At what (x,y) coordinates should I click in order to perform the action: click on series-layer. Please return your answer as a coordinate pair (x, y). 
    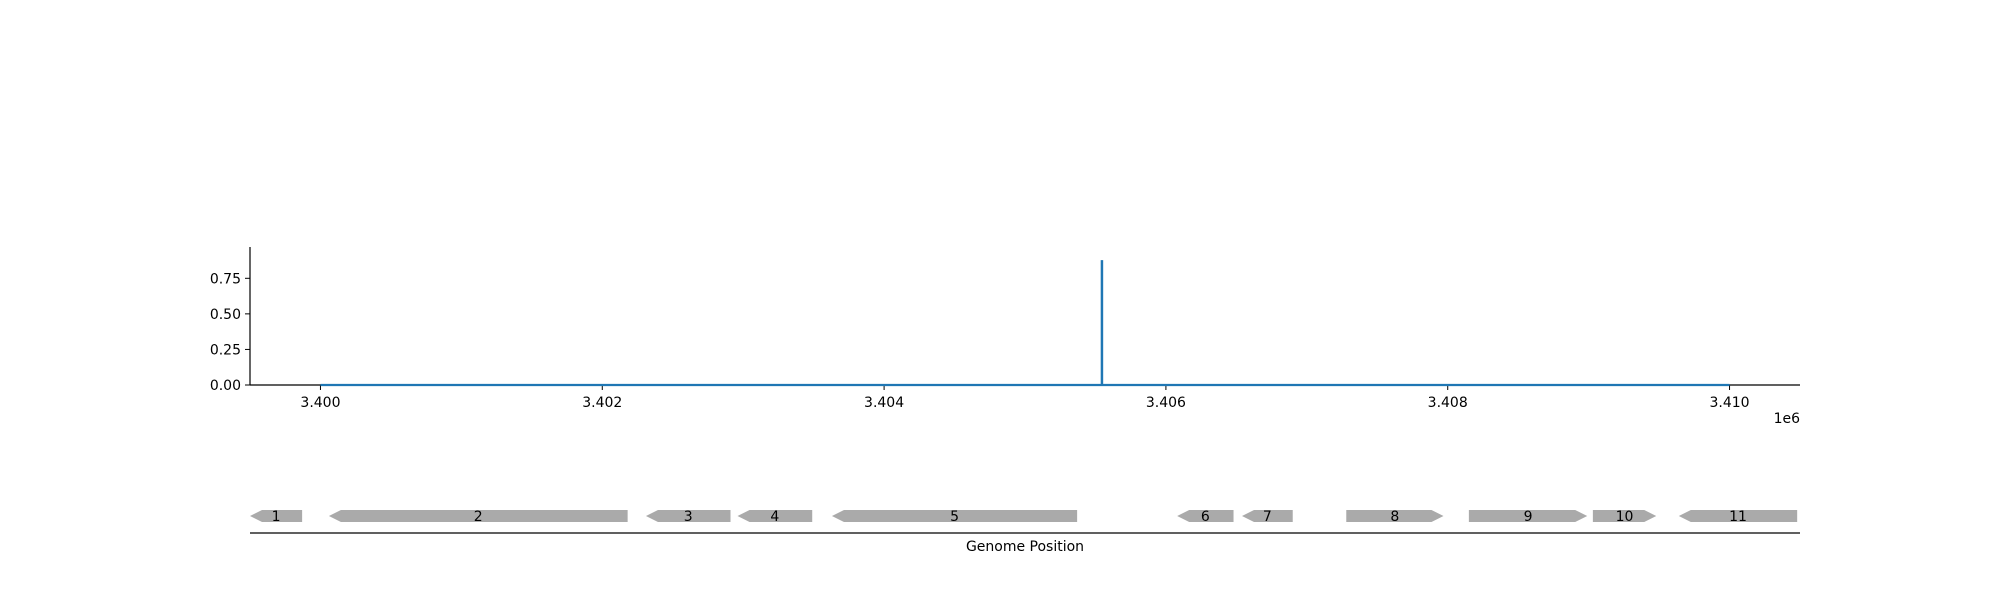
    Looking at the image, I should click on (1025, 323).